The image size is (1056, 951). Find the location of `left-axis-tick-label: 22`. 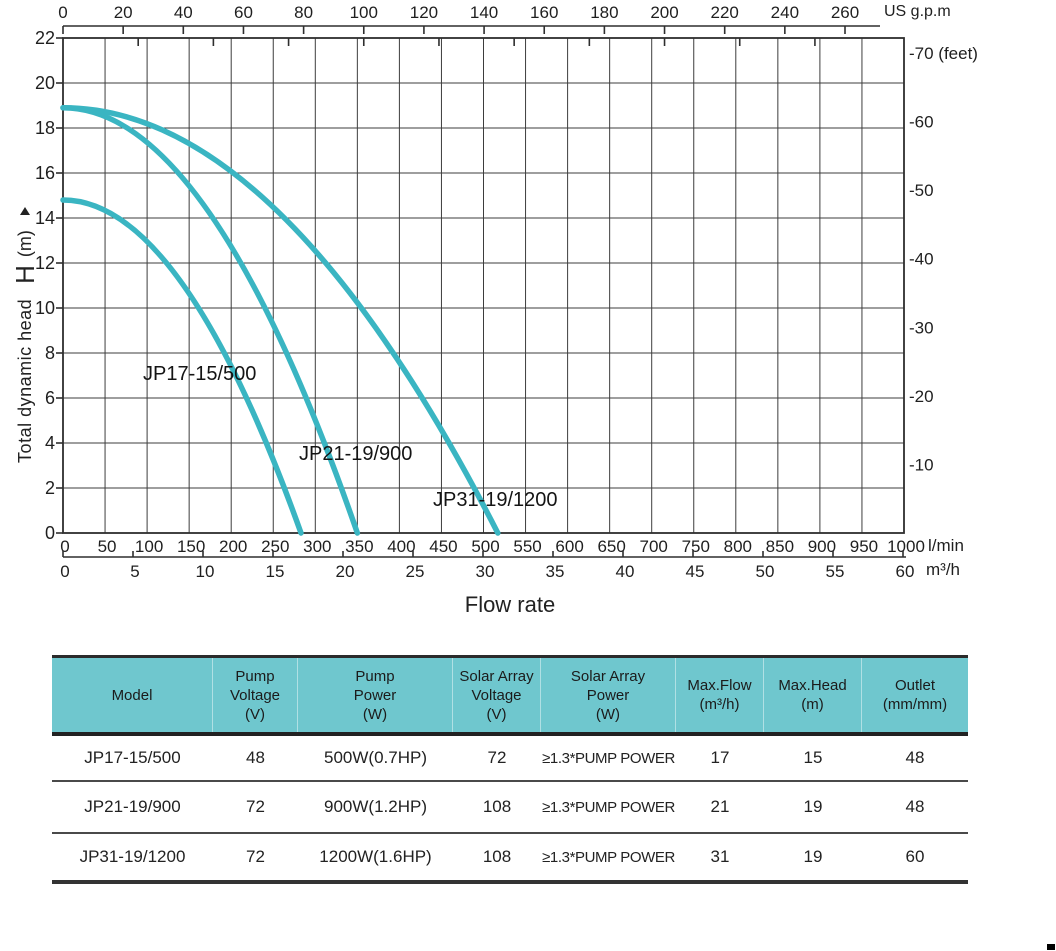

left-axis-tick-label: 22 is located at coordinates (45, 38).